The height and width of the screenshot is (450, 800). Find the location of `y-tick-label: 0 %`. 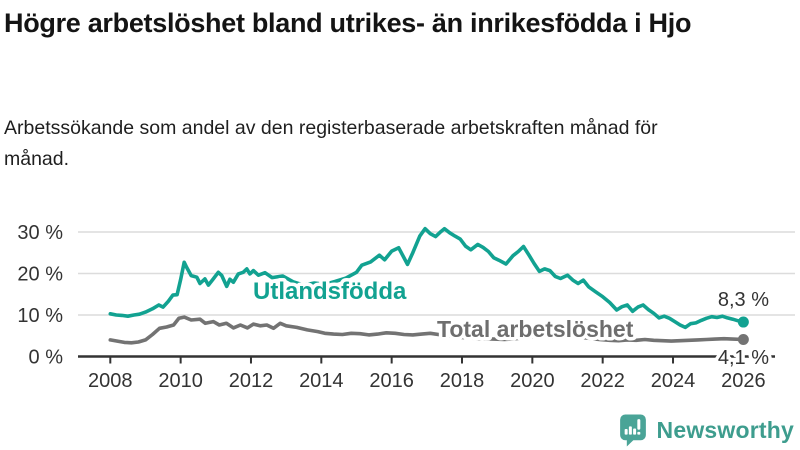

y-tick-label: 0 % is located at coordinates (46, 358).